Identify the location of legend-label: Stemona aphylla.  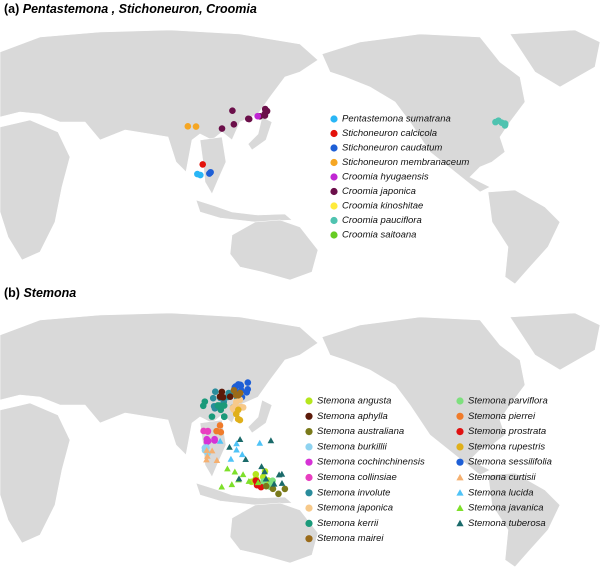
(352, 416).